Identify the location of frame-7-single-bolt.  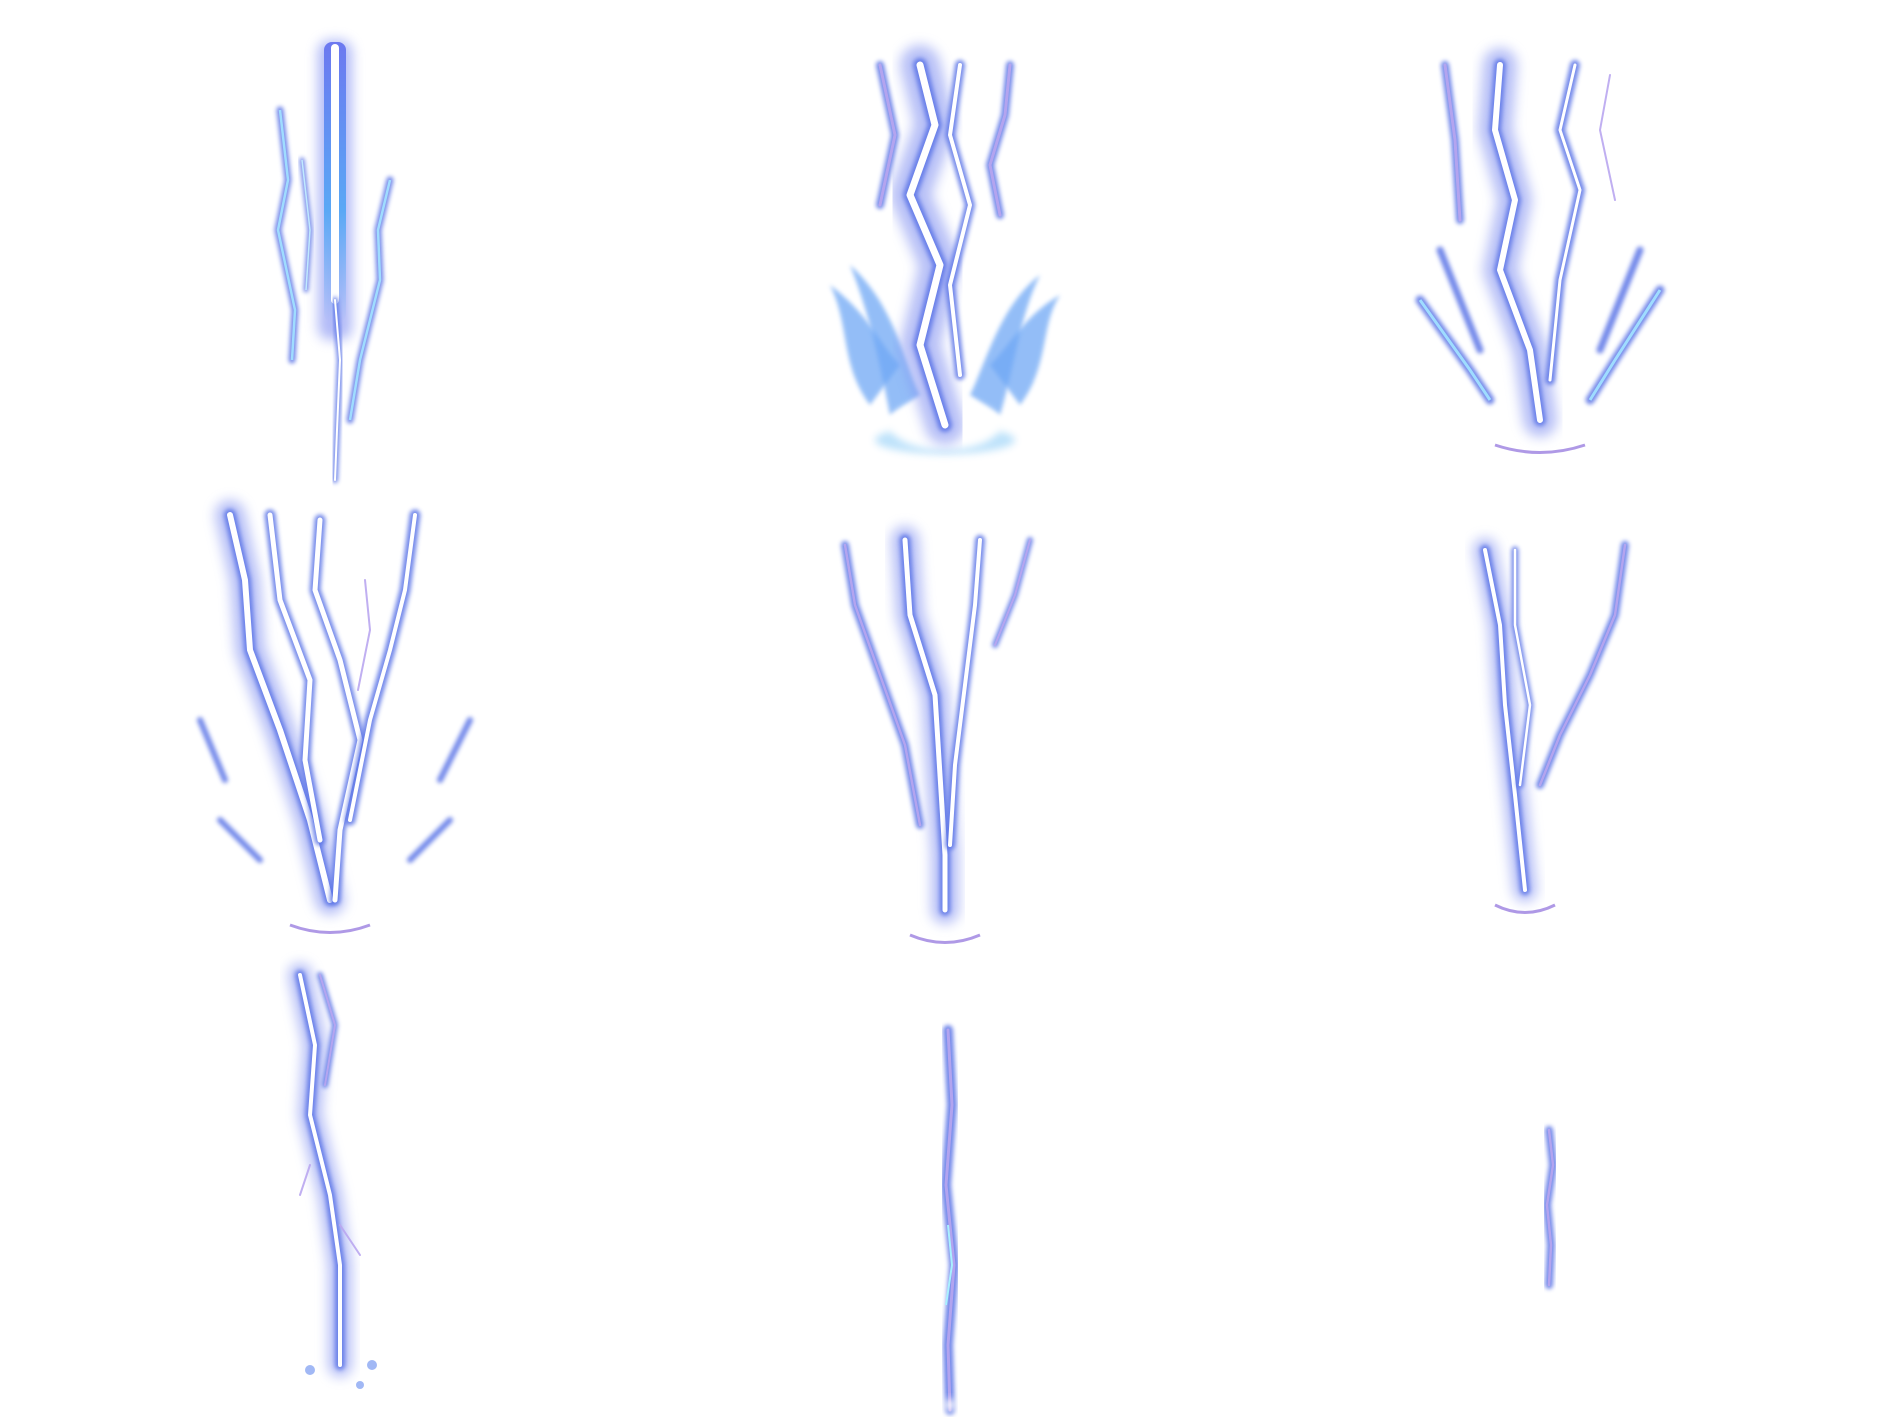
(332, 1176).